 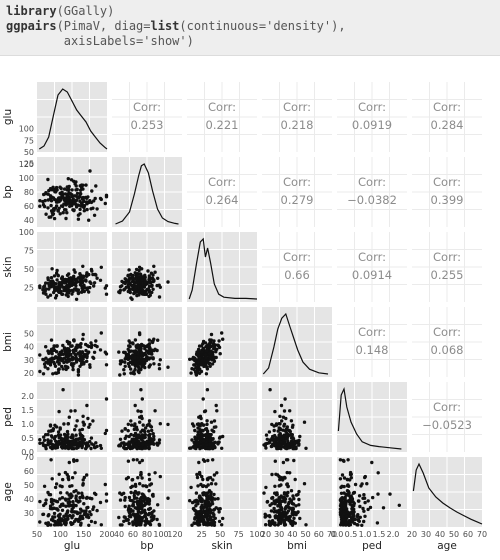 What do you see at coordinates (393, 534) in the screenshot?
I see `x-tick-label: 2.0` at bounding box center [393, 534].